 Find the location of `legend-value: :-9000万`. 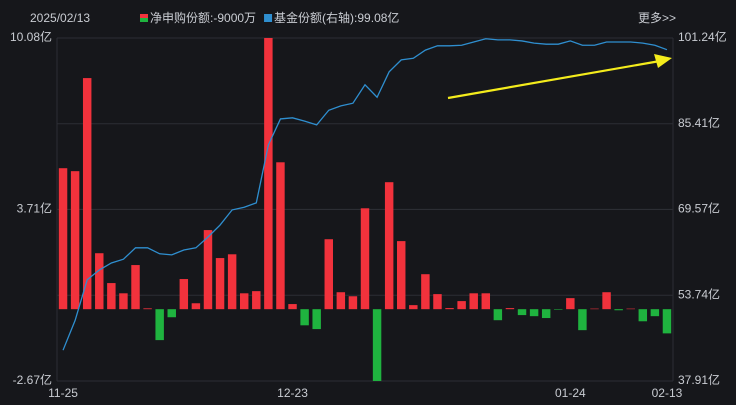

legend-value: :-9000万 is located at coordinates (233, 18).